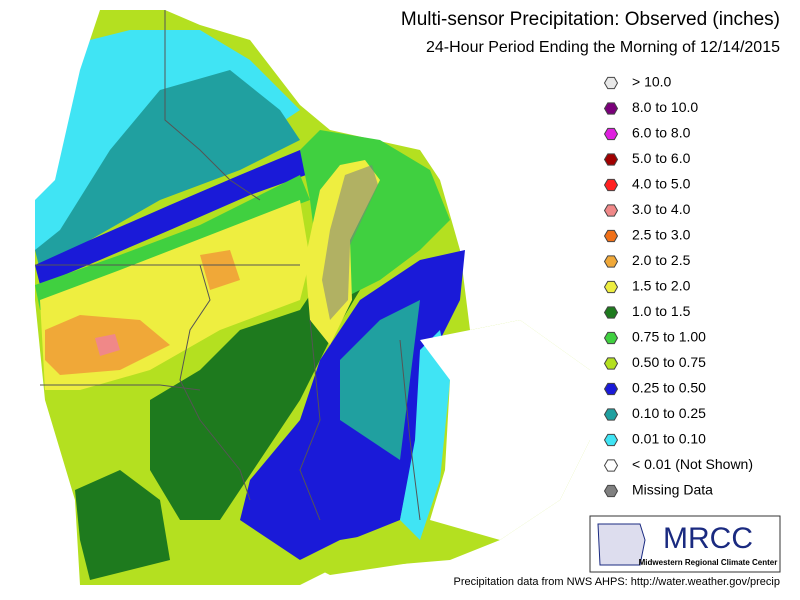 This screenshot has width=800, height=600. I want to click on legend-label: Missing Data, so click(672, 490).